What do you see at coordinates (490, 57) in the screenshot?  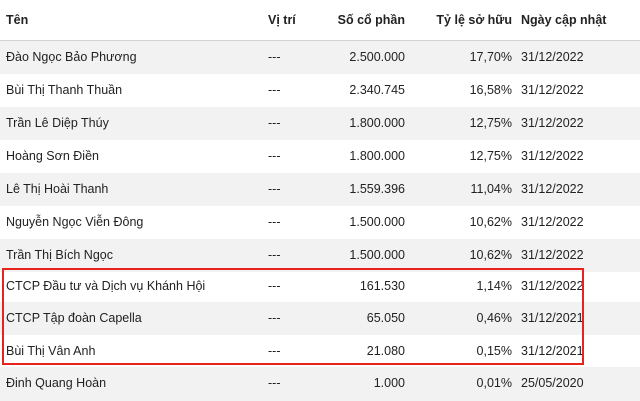 I see `row-ownership: 17,70%` at bounding box center [490, 57].